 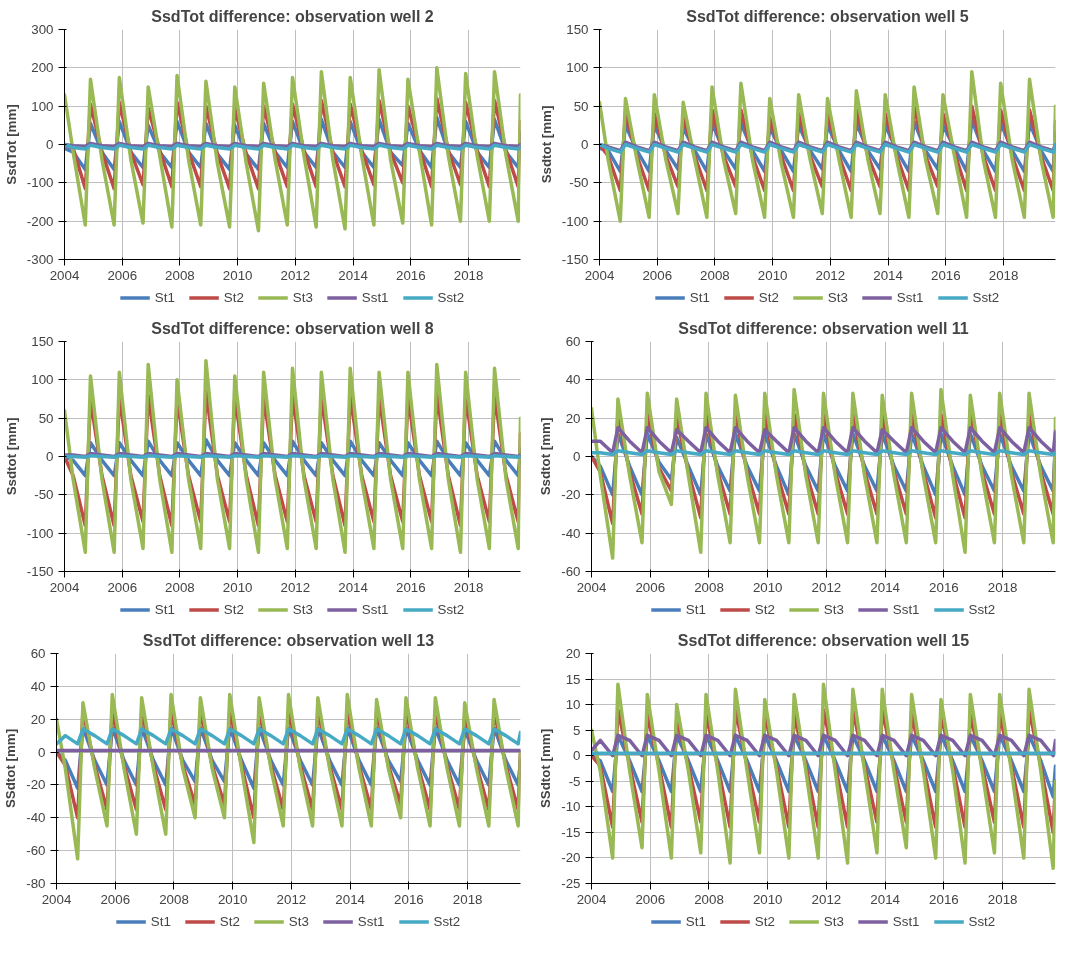 What do you see at coordinates (827, 16) in the screenshot?
I see `chart-title: SsdTot difference: observation well 5` at bounding box center [827, 16].